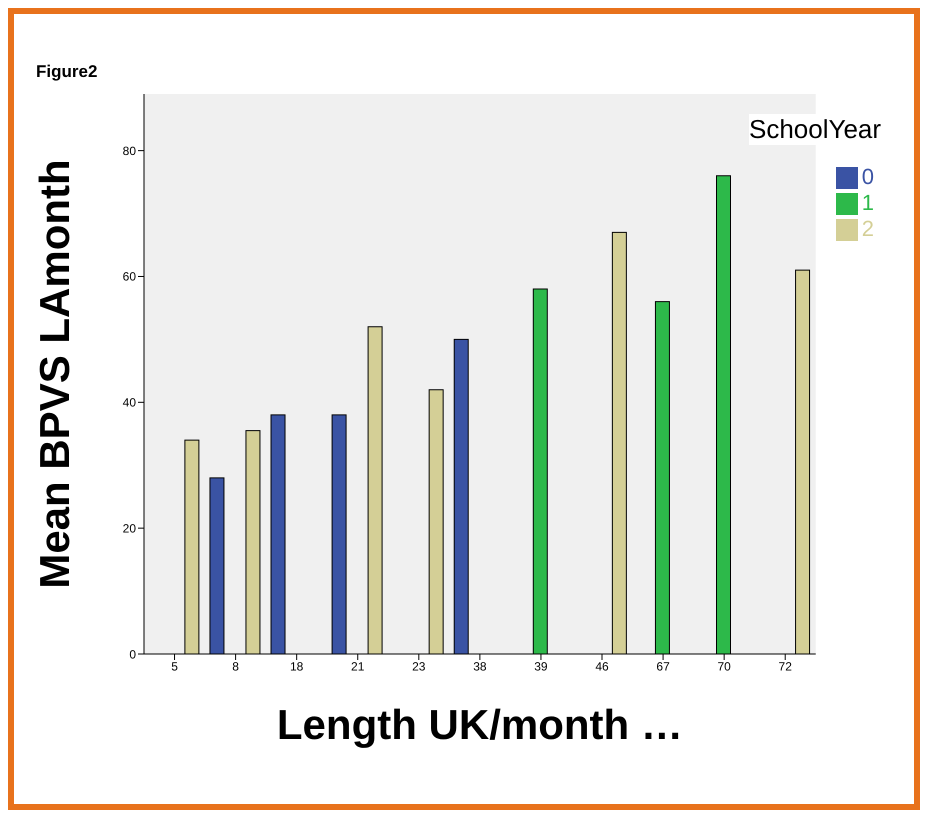  Describe the element at coordinates (129, 403) in the screenshot. I see `y-tick-label: 40` at that location.